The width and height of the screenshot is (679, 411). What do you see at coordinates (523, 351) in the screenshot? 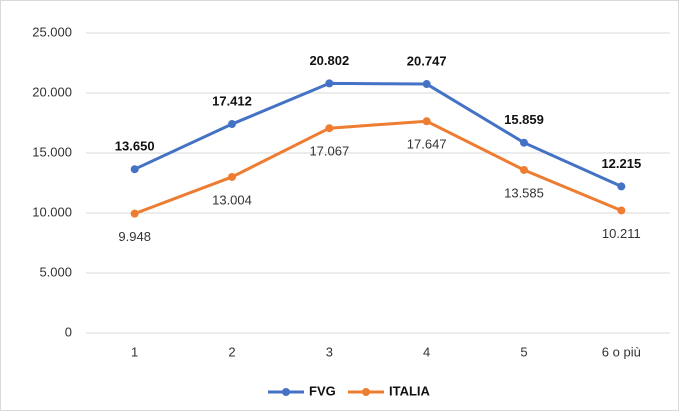
I see `x-tick-label: 5` at bounding box center [523, 351].